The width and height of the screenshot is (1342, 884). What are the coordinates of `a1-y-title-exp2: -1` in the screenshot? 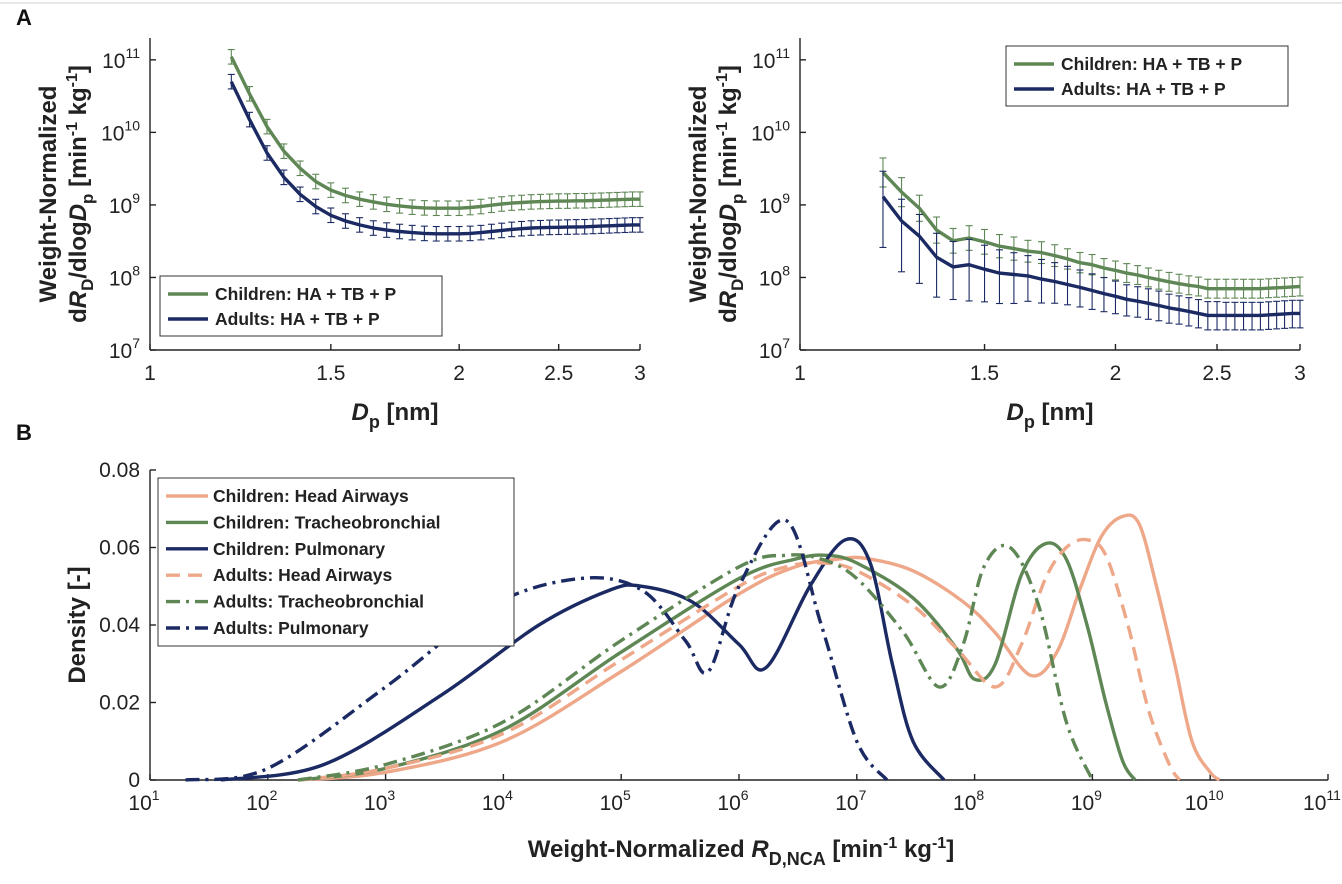 It's located at (72, 80).